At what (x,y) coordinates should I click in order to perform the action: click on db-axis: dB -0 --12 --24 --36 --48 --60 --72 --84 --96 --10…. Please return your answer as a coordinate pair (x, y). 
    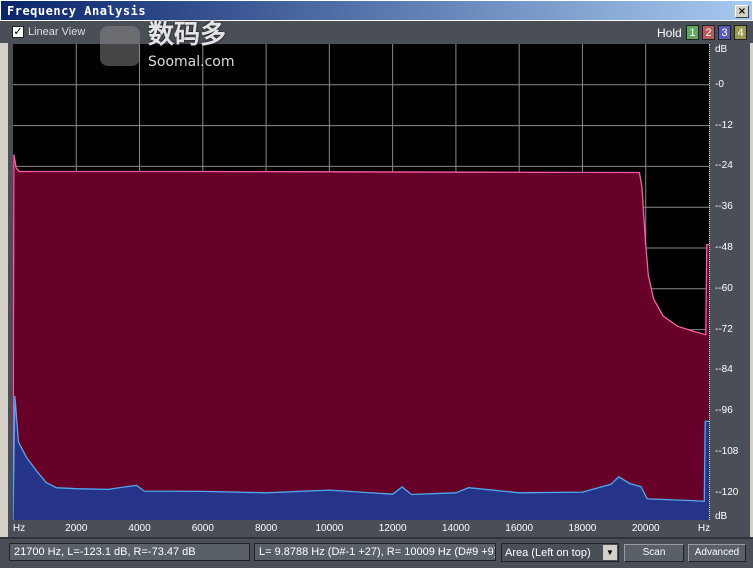
    Looking at the image, I should click on (729, 283).